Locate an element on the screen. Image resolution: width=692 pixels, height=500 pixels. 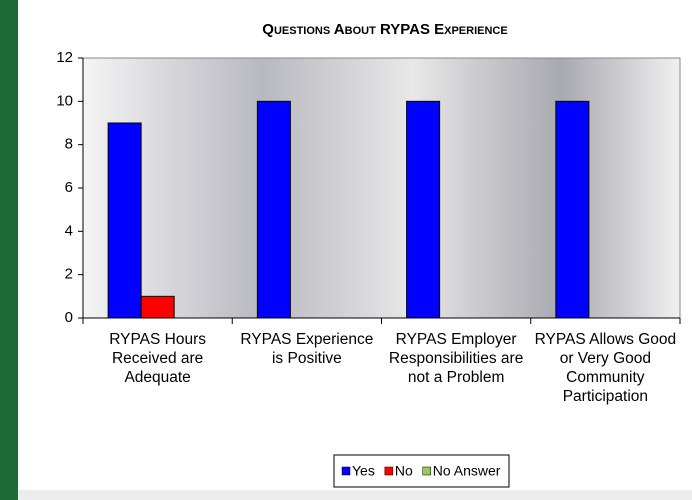
y-tick-label: 10 is located at coordinates (64, 100).